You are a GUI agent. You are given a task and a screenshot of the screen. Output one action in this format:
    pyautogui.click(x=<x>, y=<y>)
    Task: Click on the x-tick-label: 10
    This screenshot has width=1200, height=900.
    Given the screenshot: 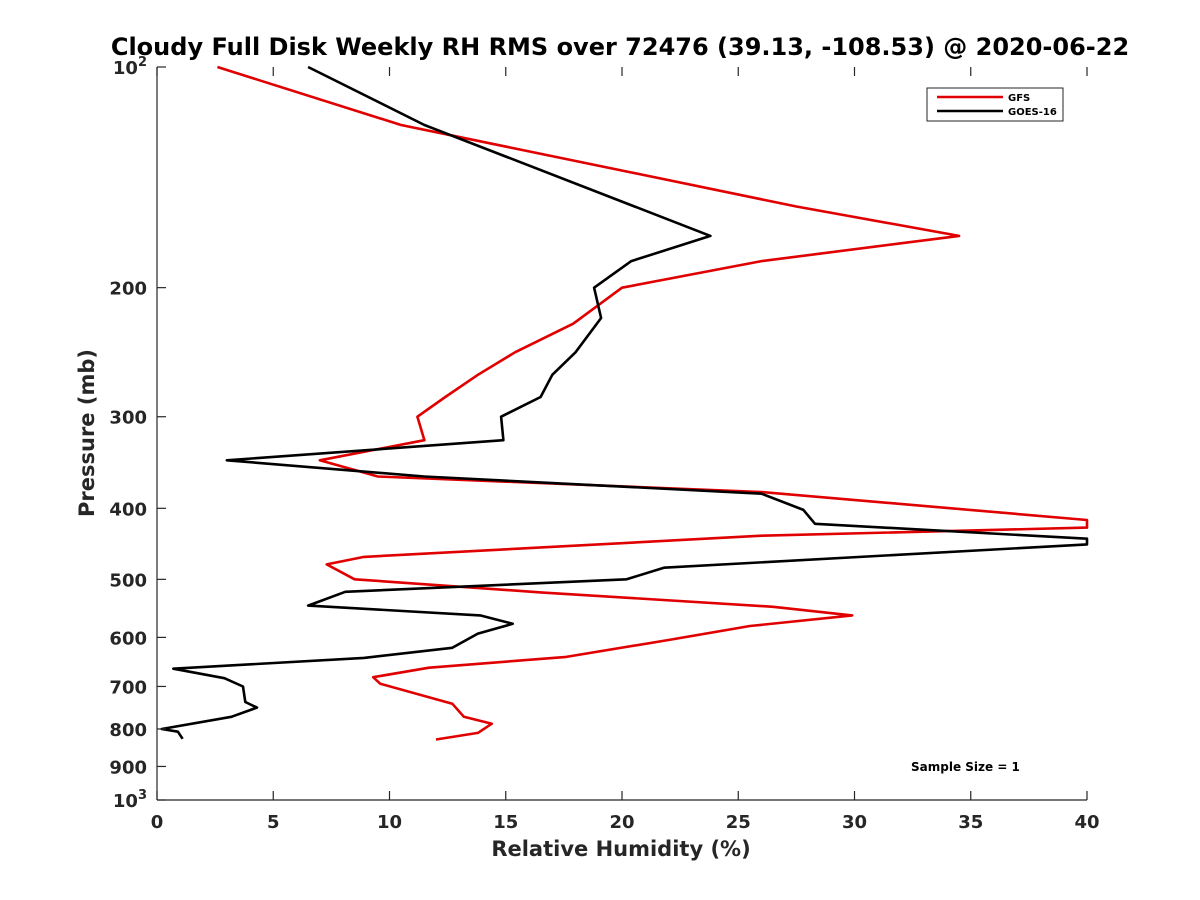 What is the action you would take?
    pyautogui.click(x=389, y=822)
    